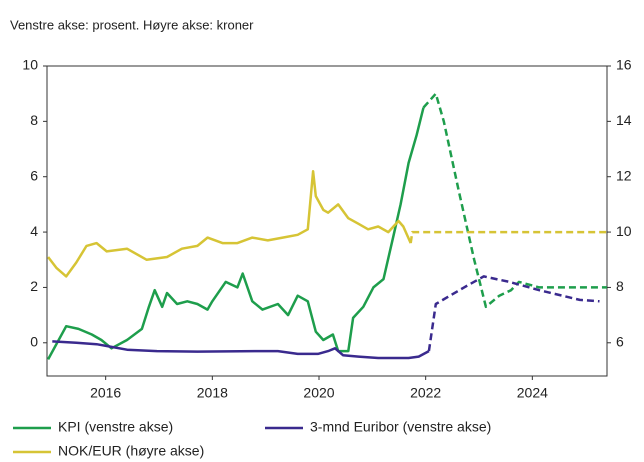  Describe the element at coordinates (131, 451) in the screenshot. I see `legend-label: NOK/EUR (høyre akse)` at that location.